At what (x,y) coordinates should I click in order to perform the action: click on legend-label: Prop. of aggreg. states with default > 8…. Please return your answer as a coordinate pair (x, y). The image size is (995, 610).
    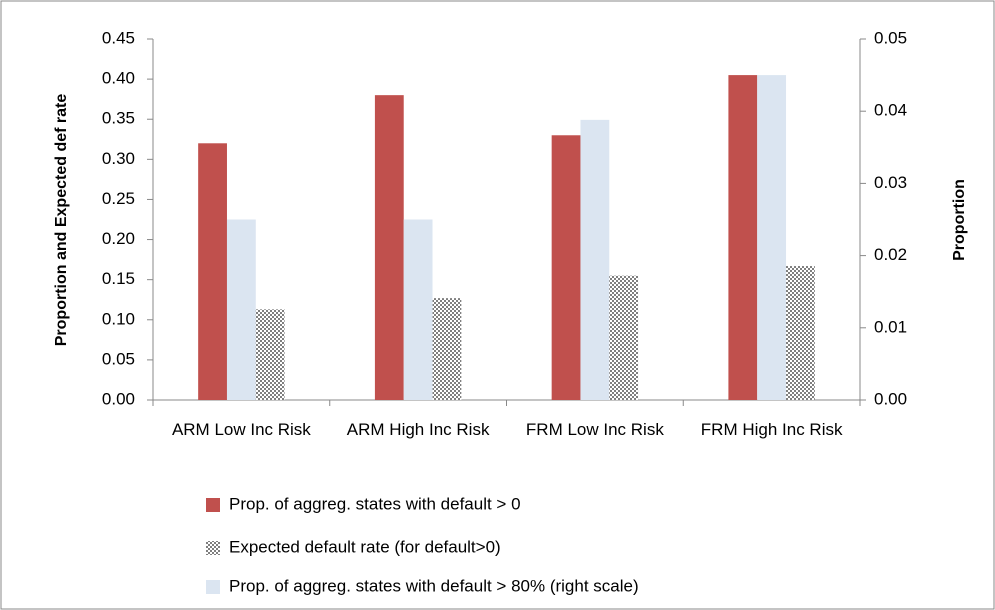
    Looking at the image, I should click on (434, 585).